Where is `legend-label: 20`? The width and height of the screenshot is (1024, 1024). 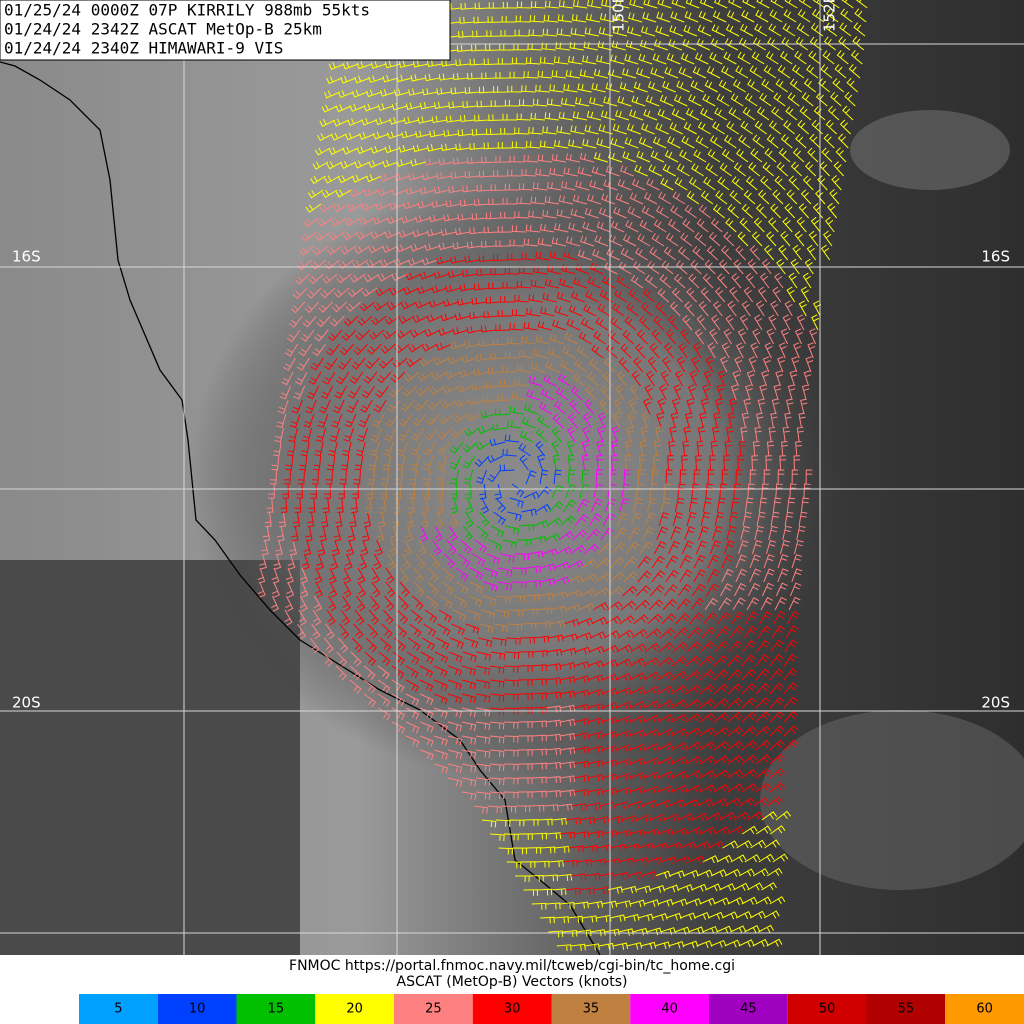 legend-label: 20 is located at coordinates (354, 1009).